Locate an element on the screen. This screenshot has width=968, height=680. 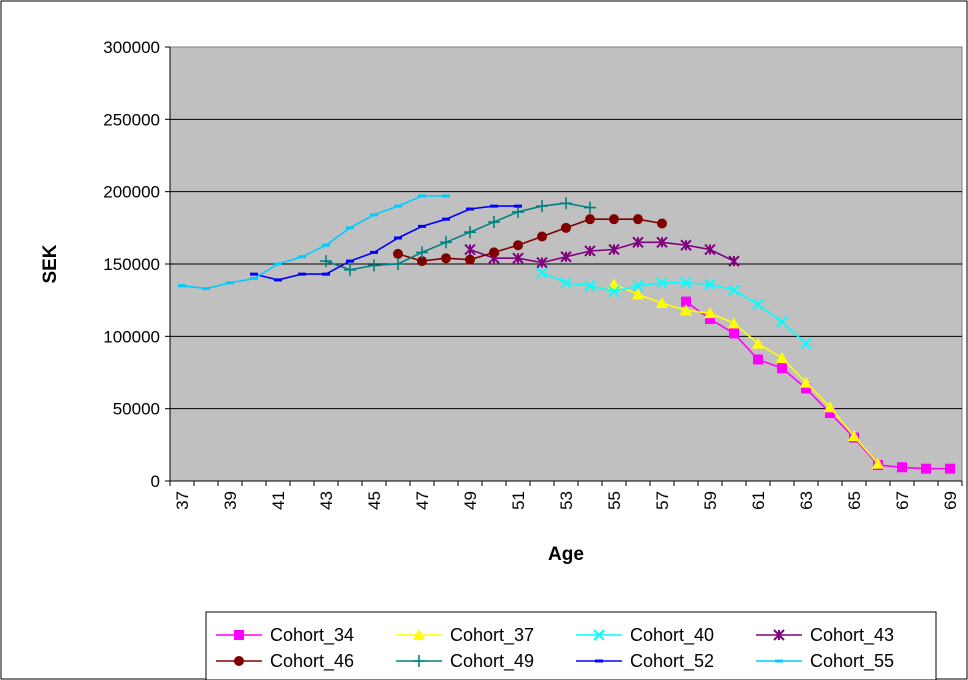
legend-item: Cohort_49 is located at coordinates (465, 661).